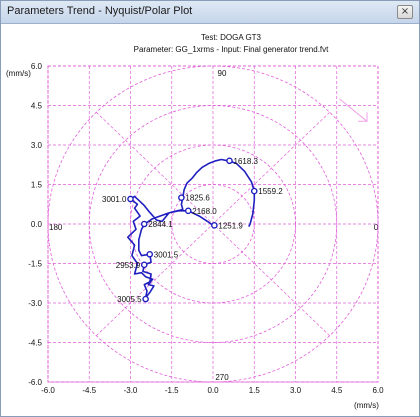 This screenshot has height=417, width=420. Describe the element at coordinates (296, 390) in the screenshot. I see `x-tick-label: 3.0` at that location.